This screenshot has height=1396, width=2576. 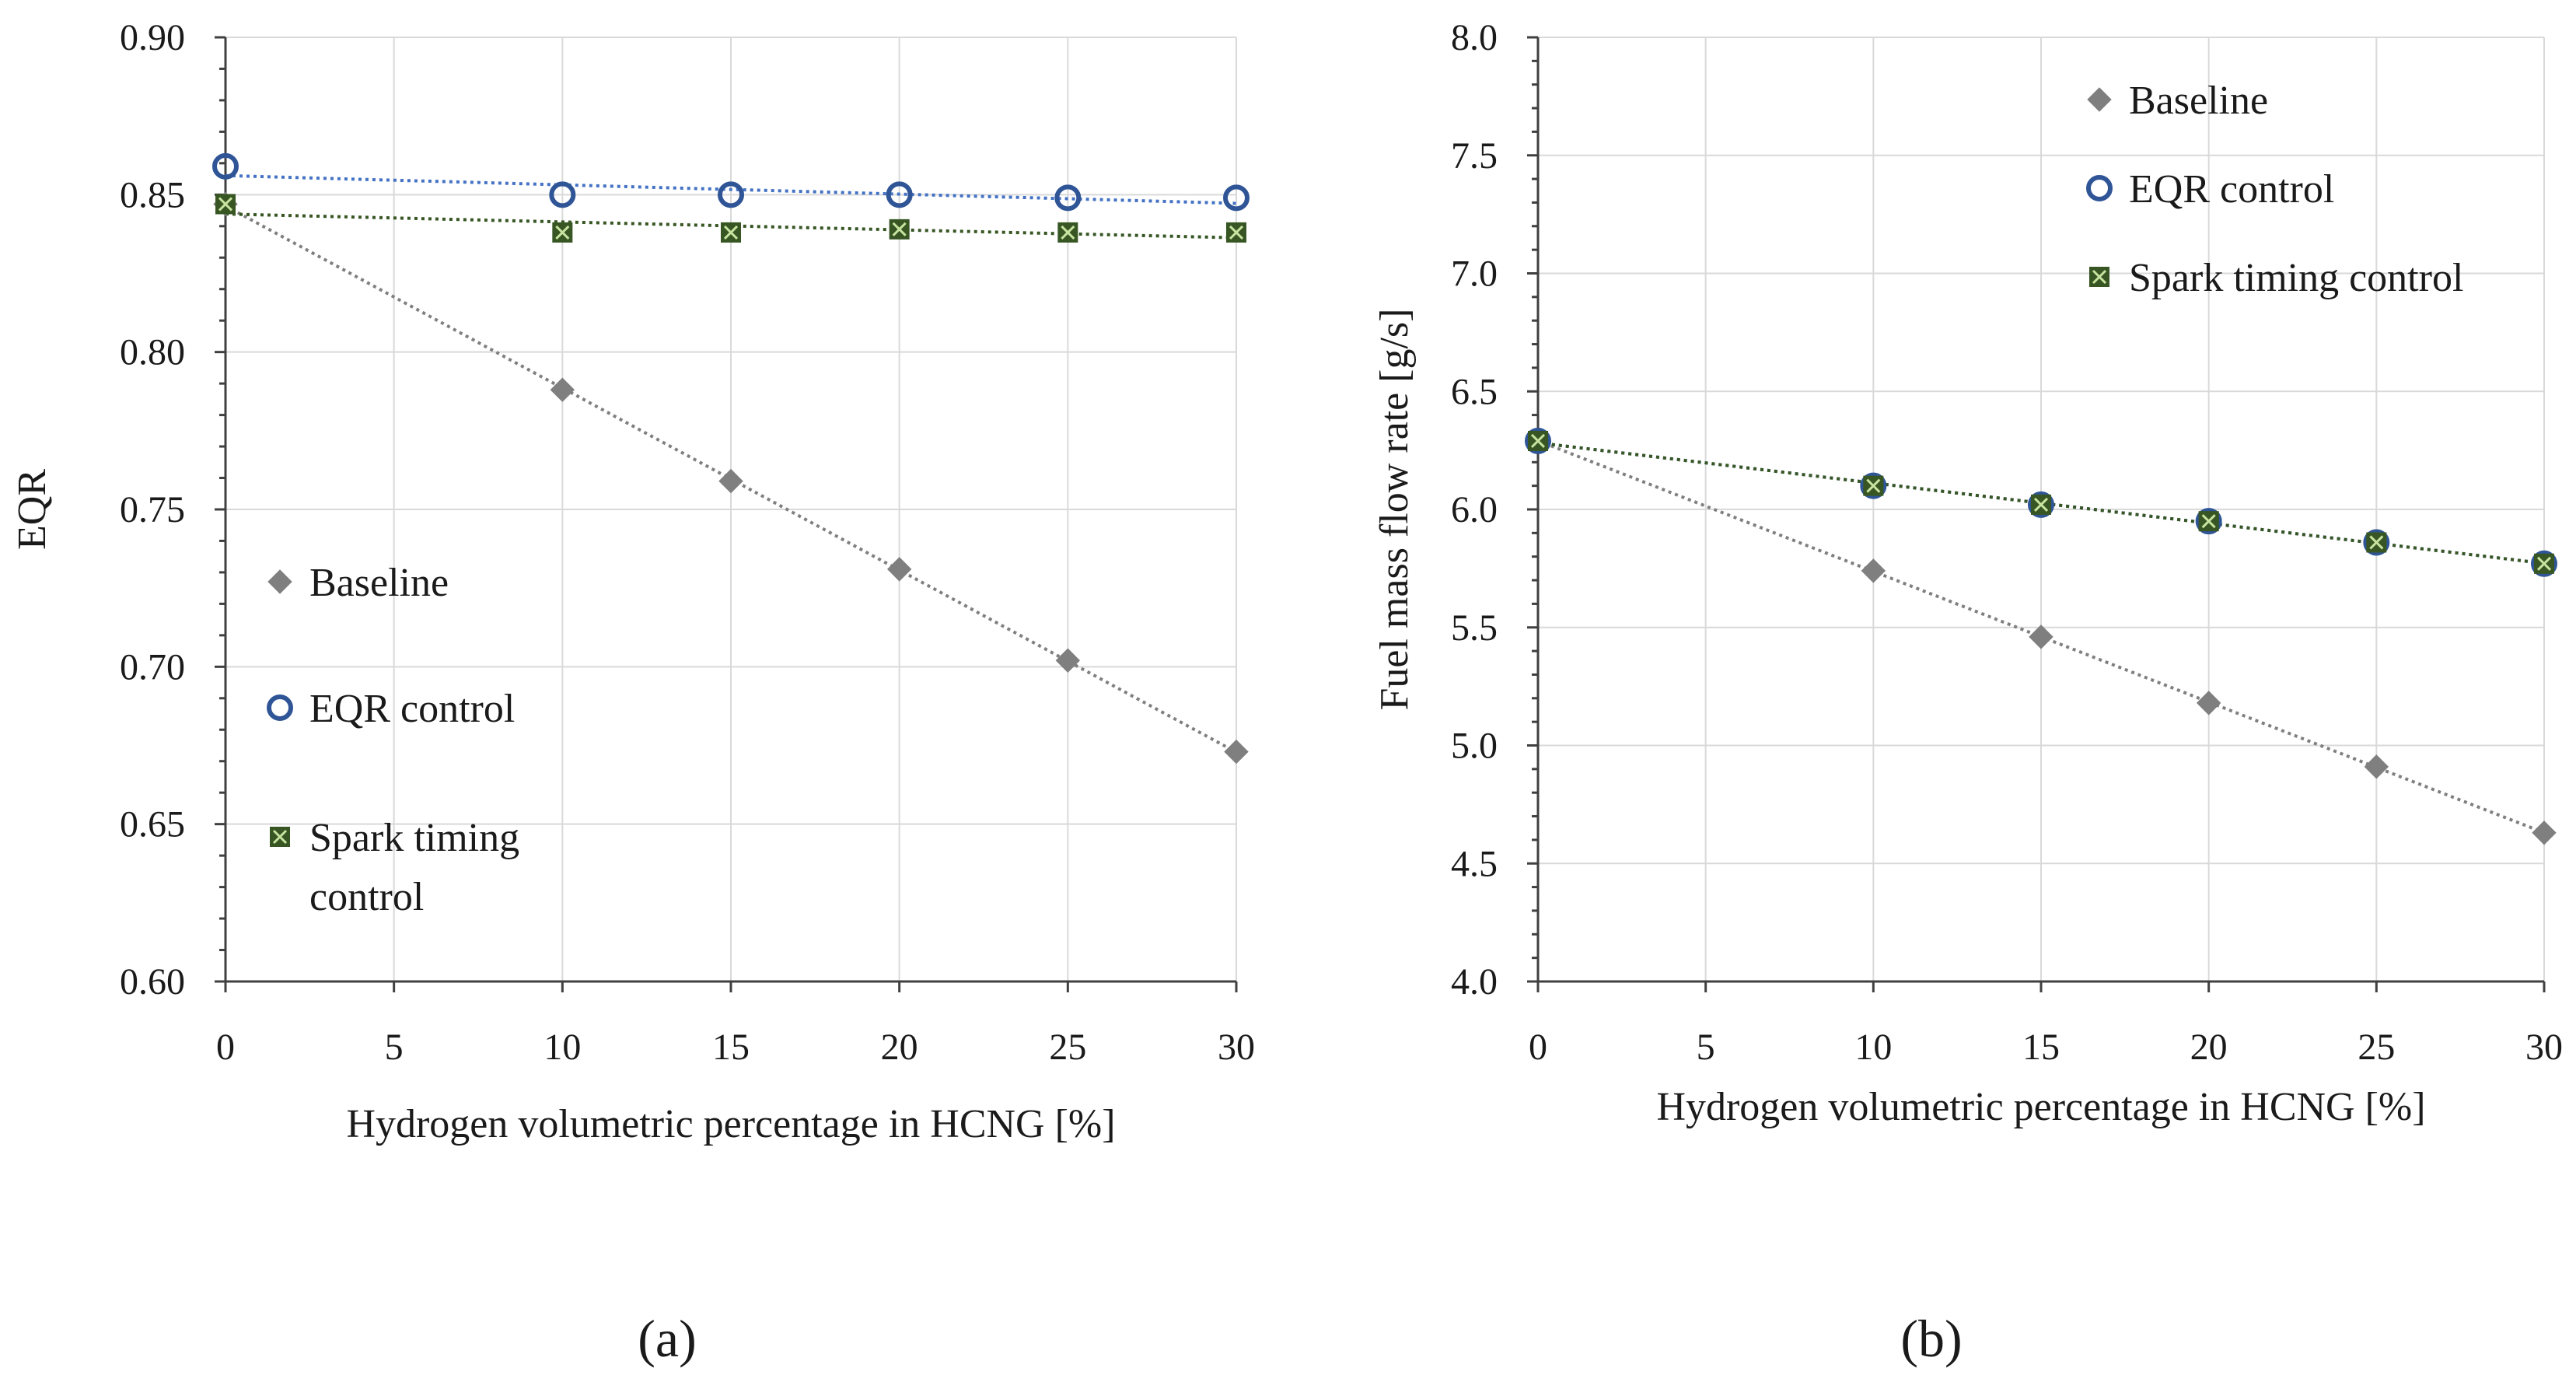 I want to click on y-tick-label: 0.65, so click(x=152, y=824).